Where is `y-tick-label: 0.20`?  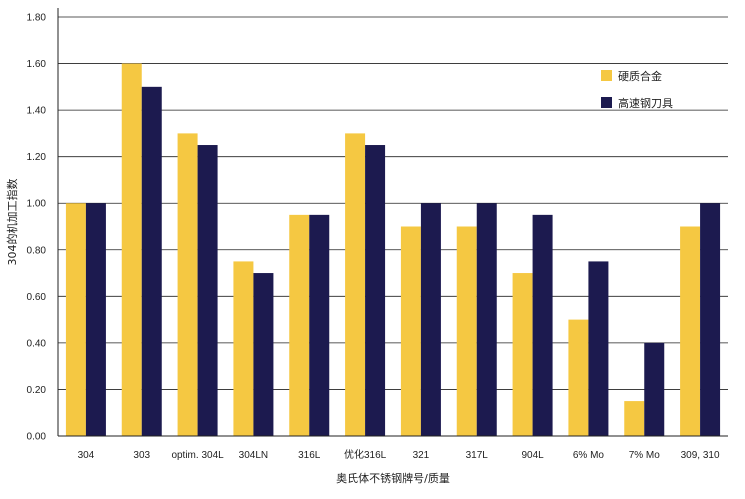 y-tick-label: 0.20 is located at coordinates (37, 390).